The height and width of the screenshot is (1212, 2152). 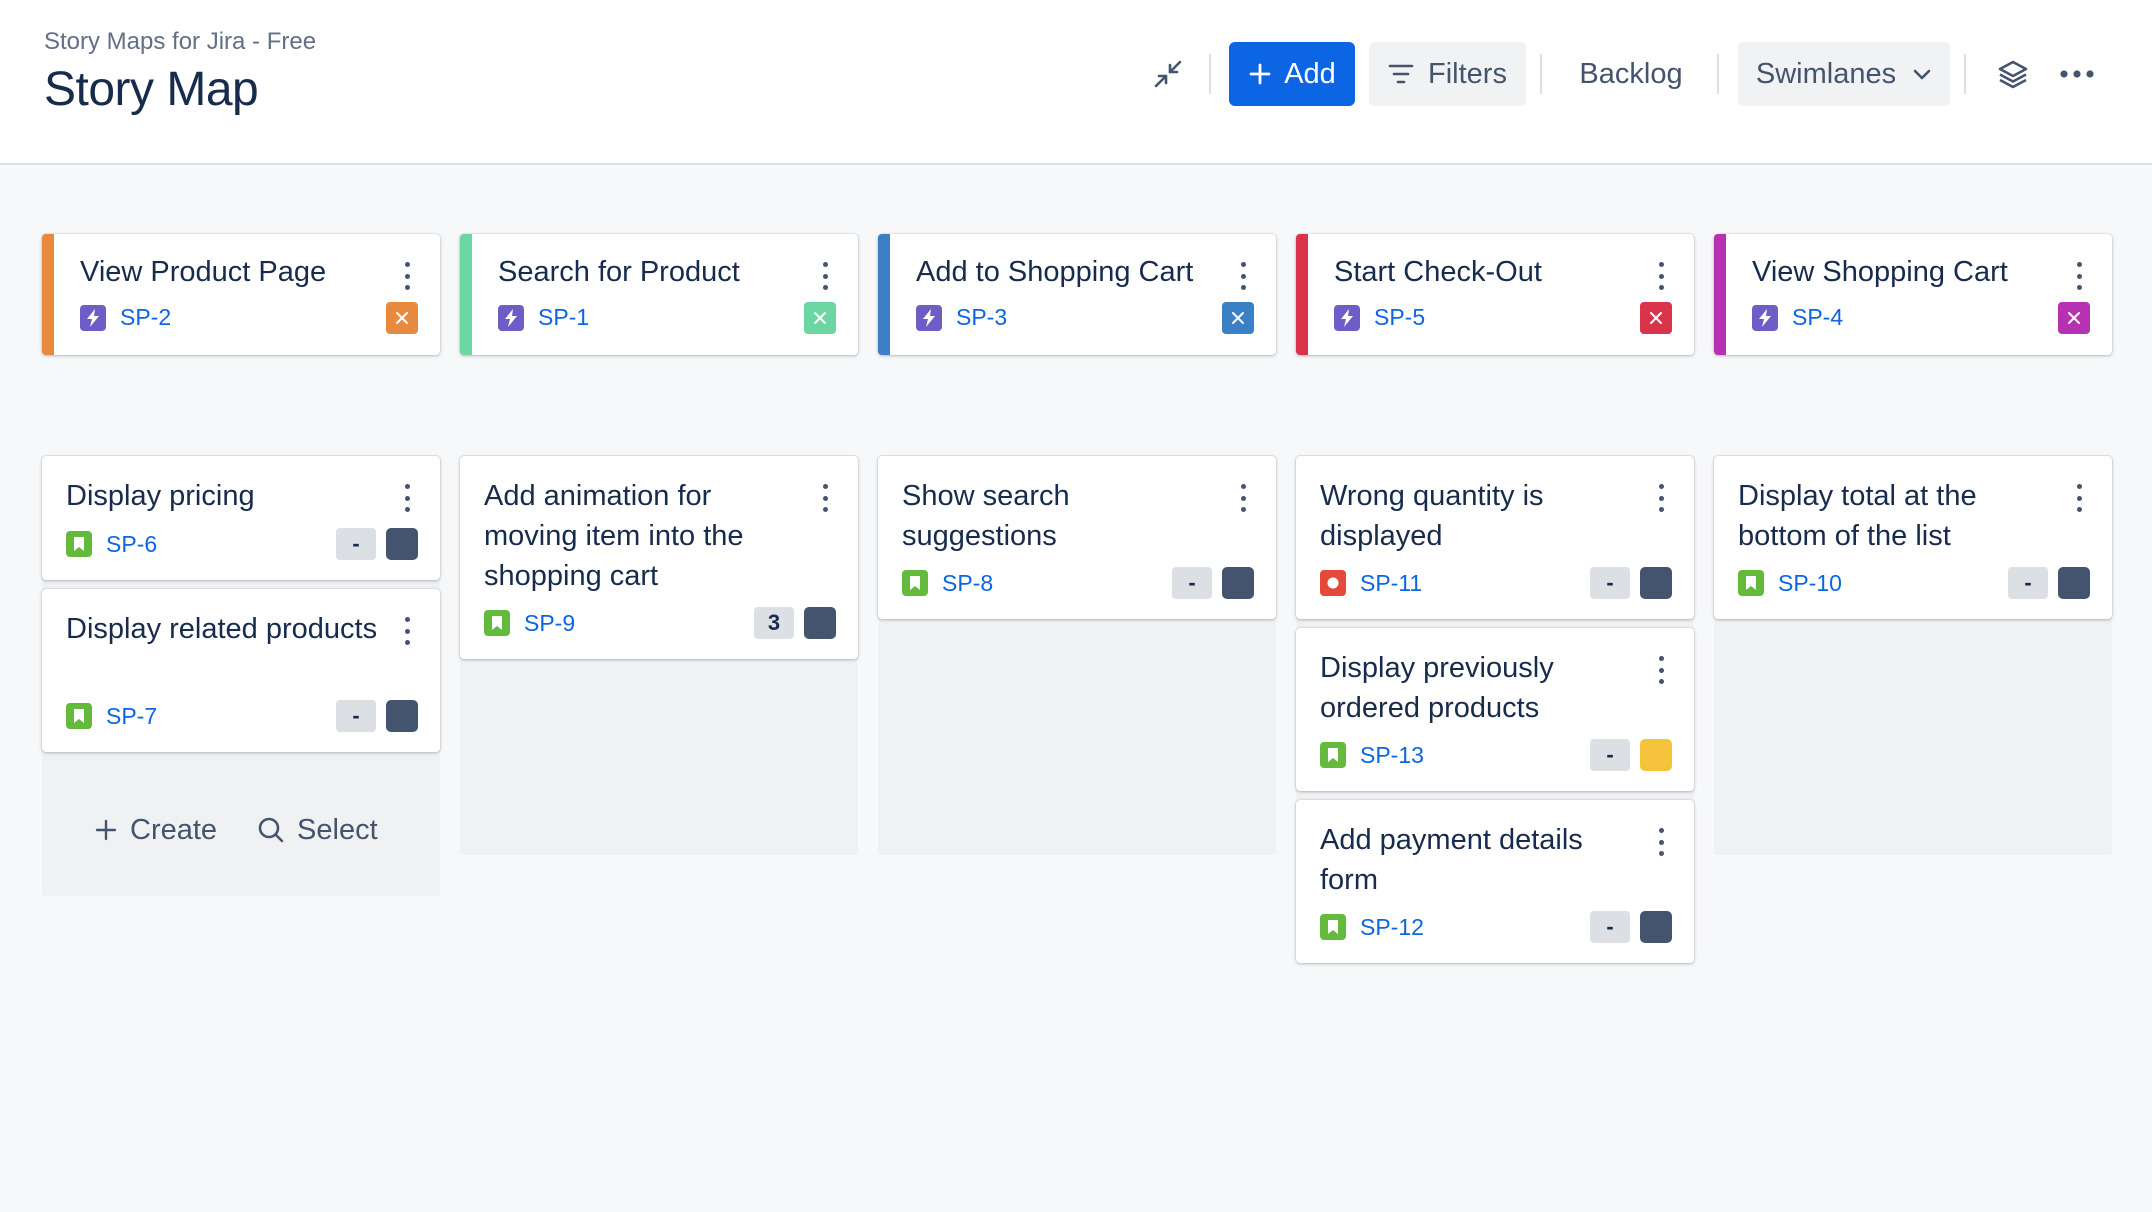 What do you see at coordinates (1631, 74) in the screenshot?
I see `backlog-button: Backlog` at bounding box center [1631, 74].